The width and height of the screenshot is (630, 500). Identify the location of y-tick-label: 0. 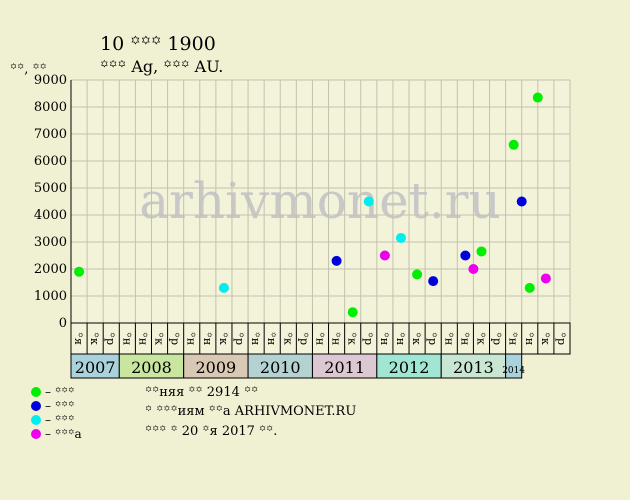
(63, 323).